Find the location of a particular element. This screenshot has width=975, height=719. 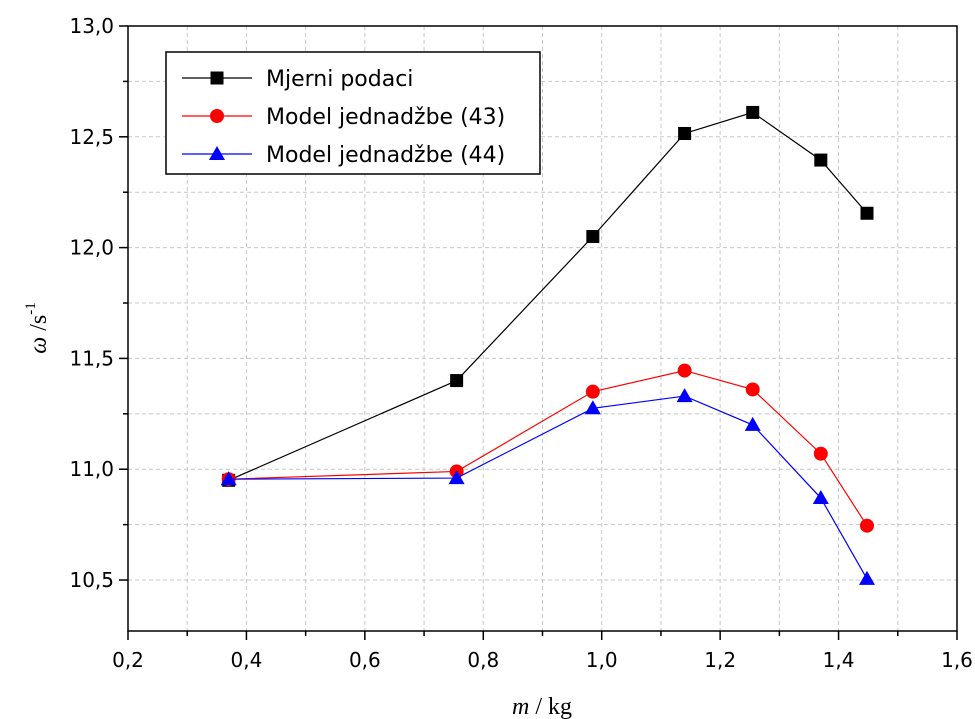

legend-item: Model jednadžbe (43) is located at coordinates (343, 117).